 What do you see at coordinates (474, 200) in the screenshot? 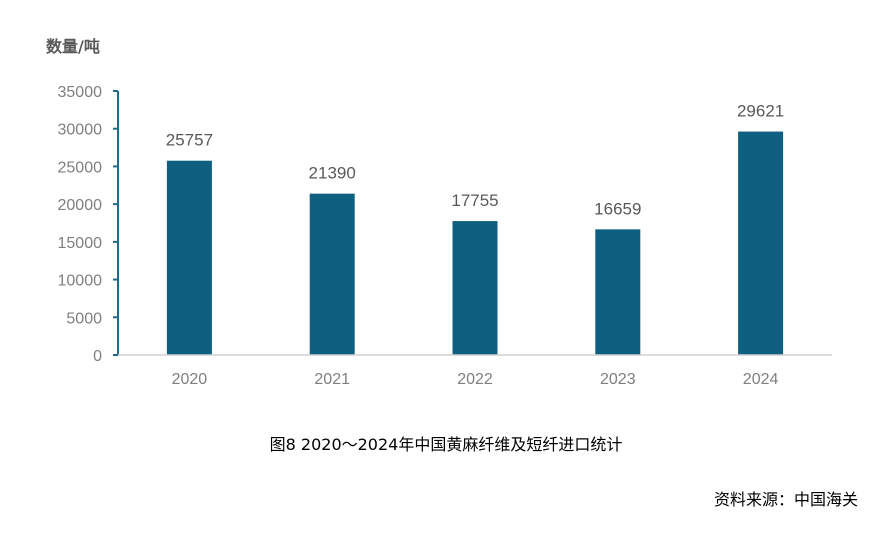
I see `data-label-2022: 17755` at bounding box center [474, 200].